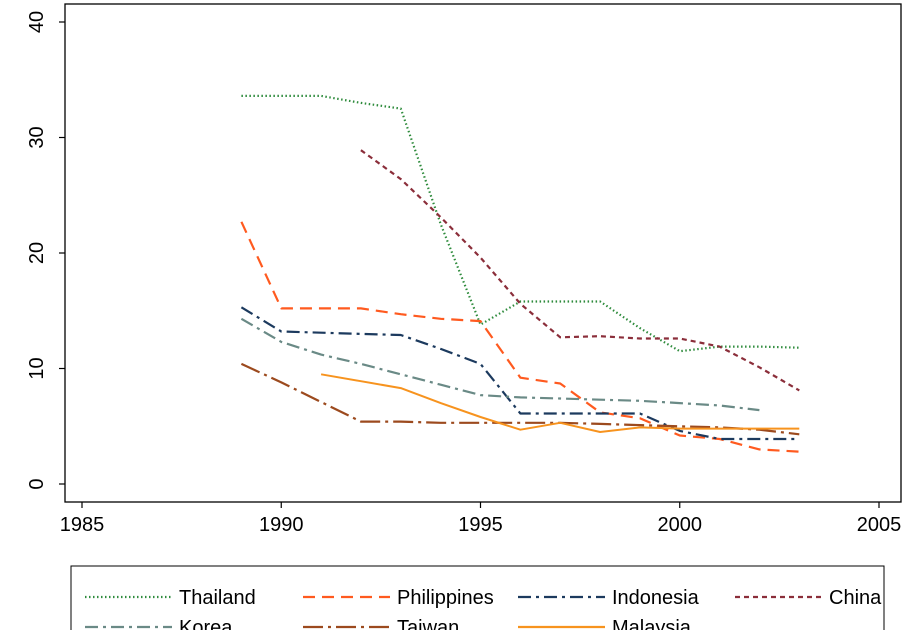 The height and width of the screenshot is (630, 906). What do you see at coordinates (82, 525) in the screenshot?
I see `x-tick-label: 1985` at bounding box center [82, 525].